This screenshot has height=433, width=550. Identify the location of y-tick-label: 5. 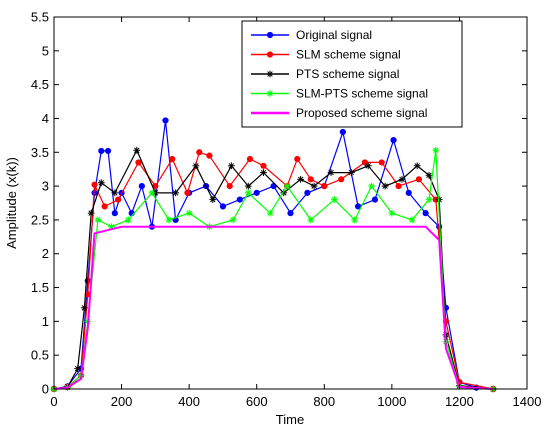
(45, 50).